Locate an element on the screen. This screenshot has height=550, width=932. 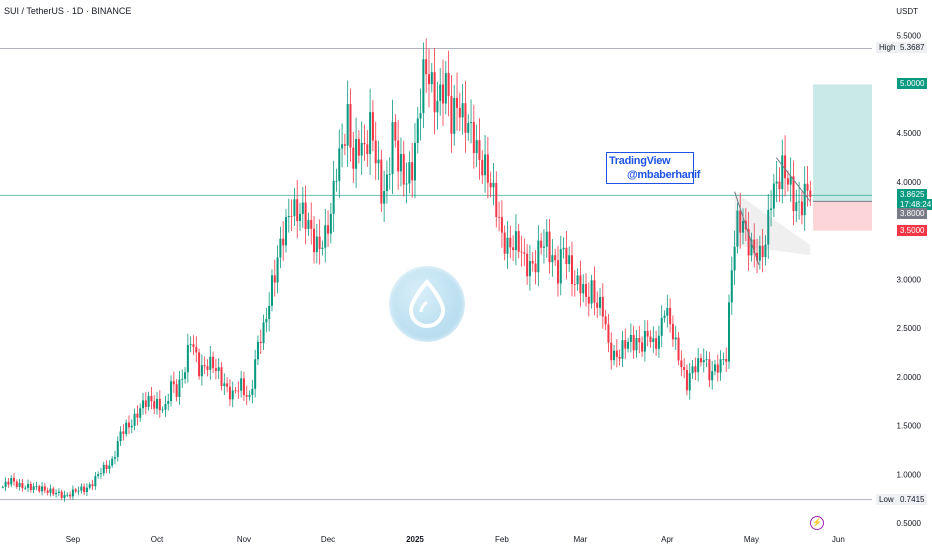
last-price-tag: 3.8625 is located at coordinates (912, 195).